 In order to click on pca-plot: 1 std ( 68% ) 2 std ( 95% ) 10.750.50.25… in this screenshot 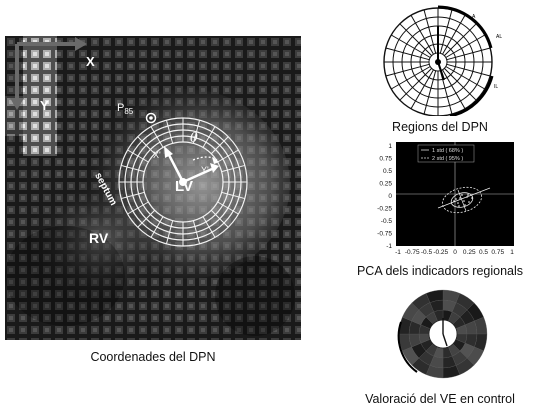, I will do `click(445, 199)`.